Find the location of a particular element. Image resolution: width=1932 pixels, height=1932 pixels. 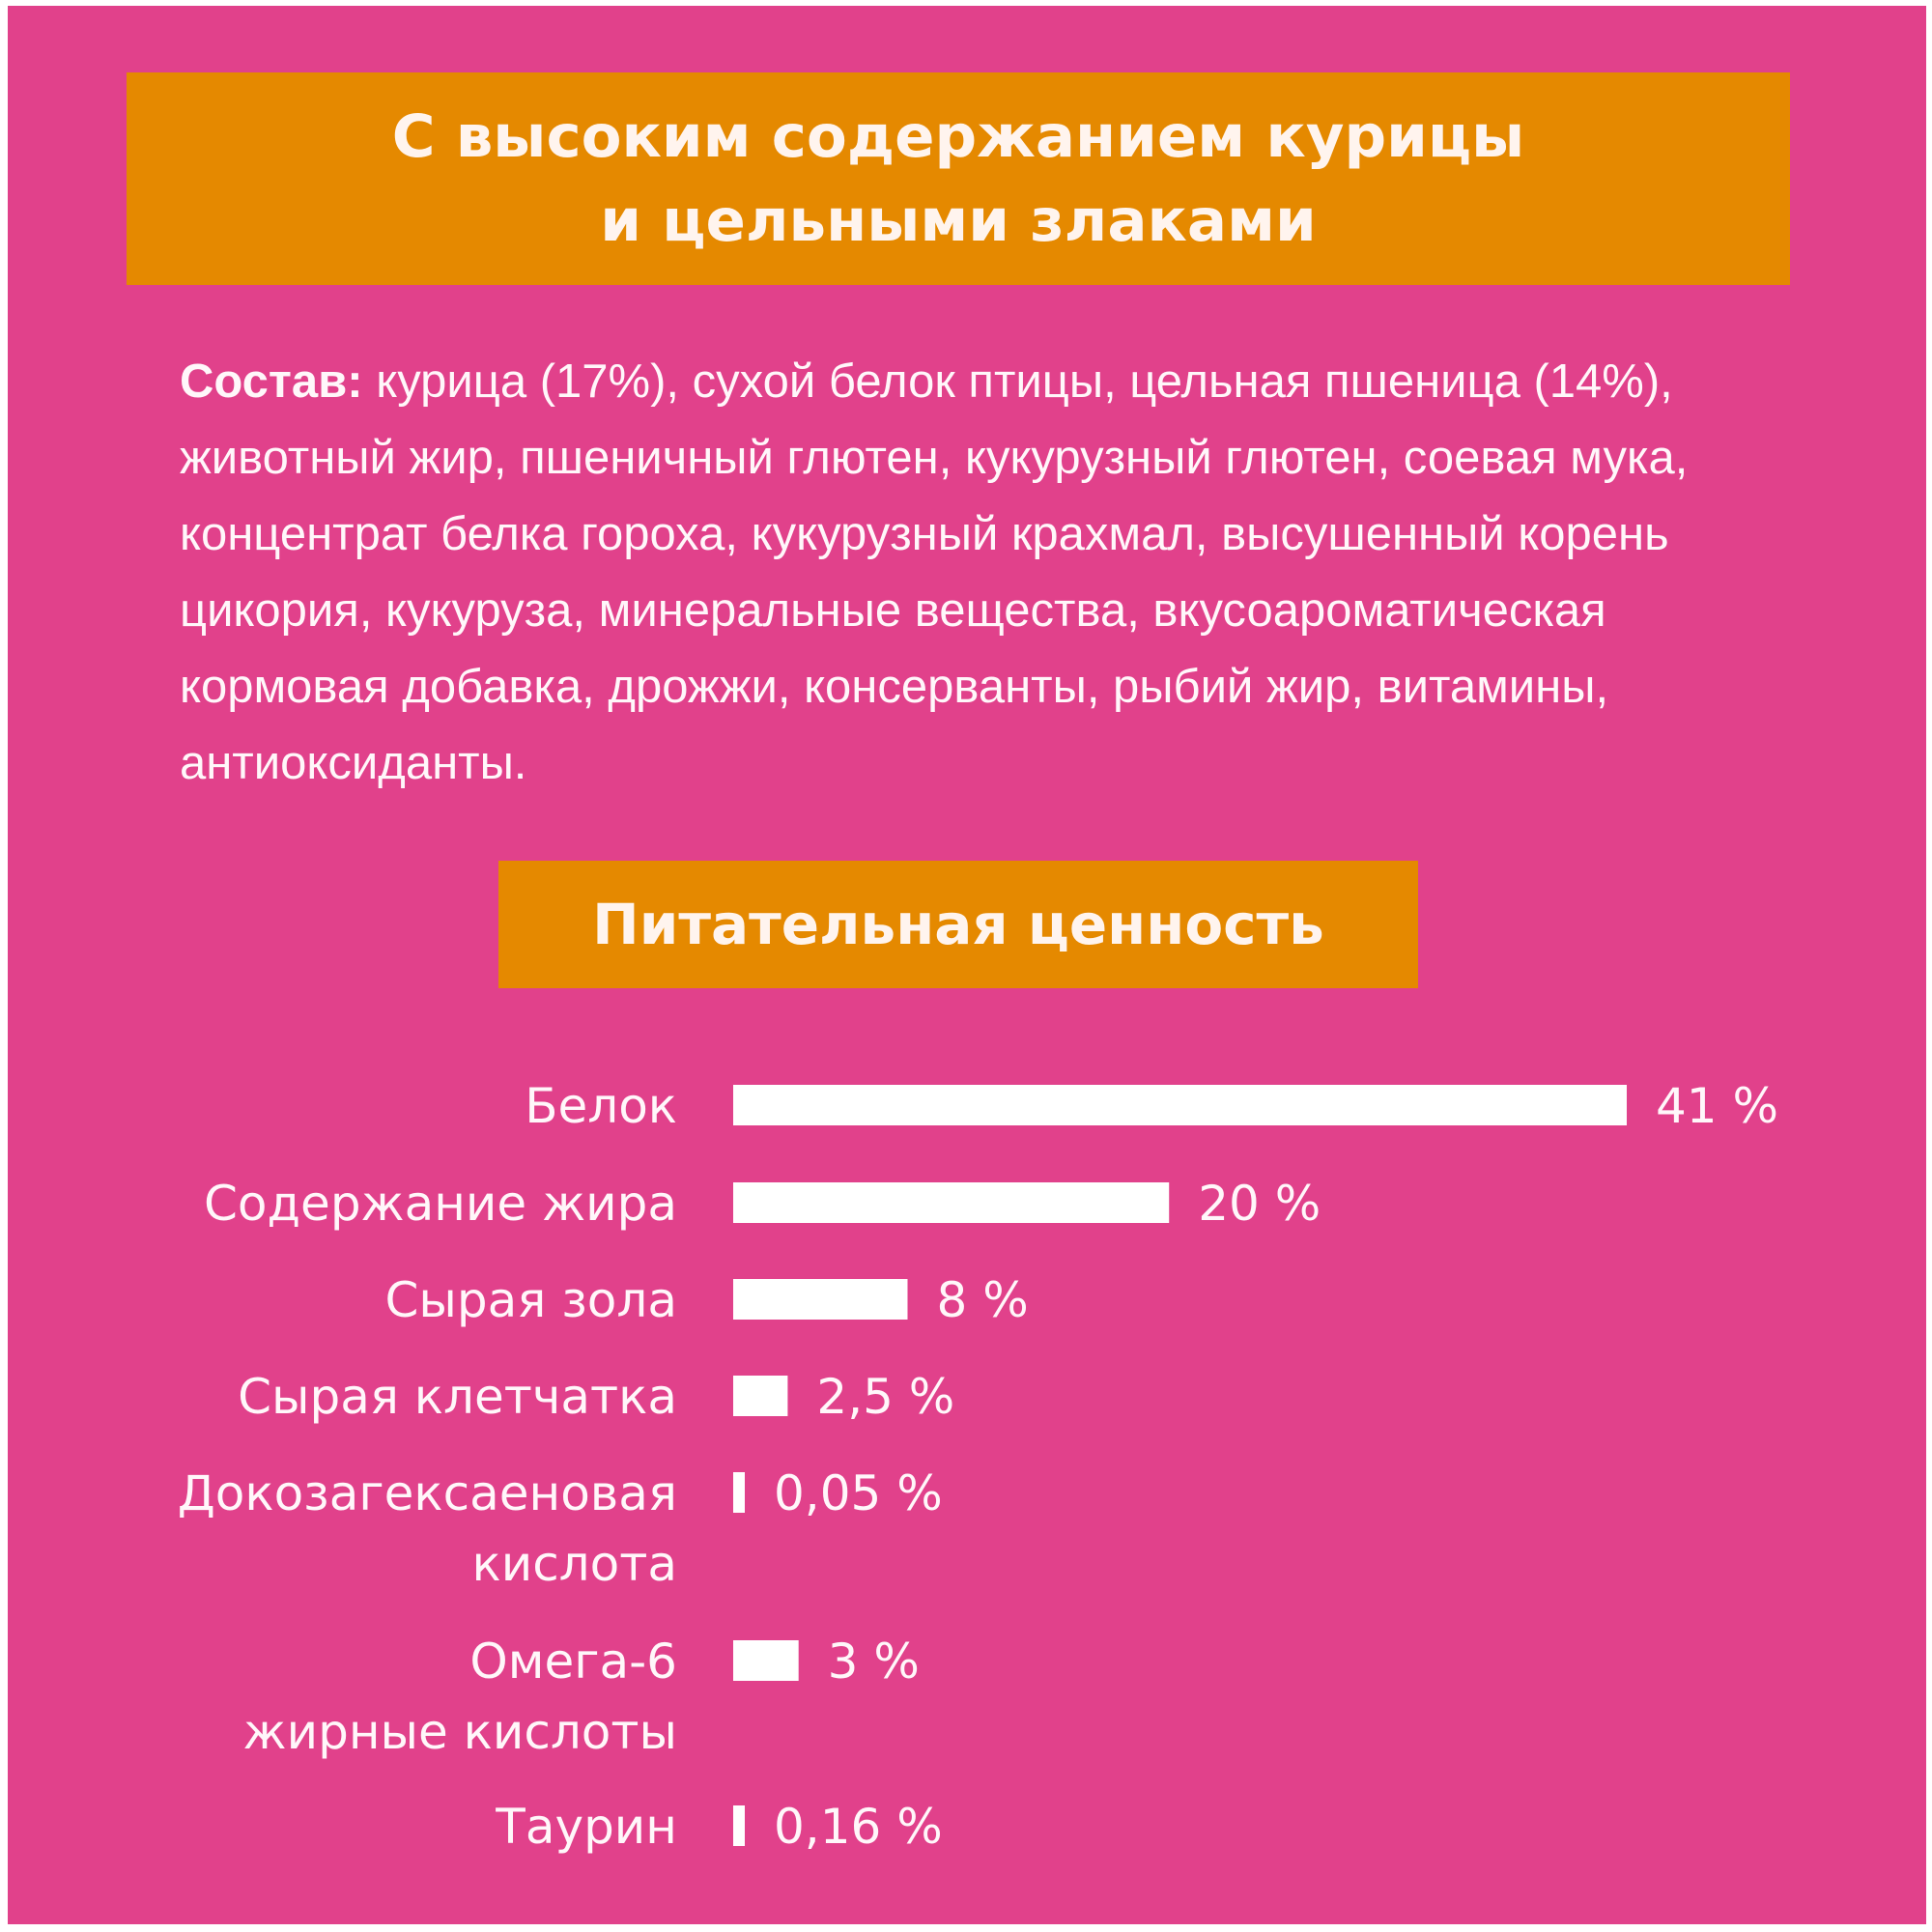

category-label-5-line-0: Омега-6 is located at coordinates (573, 1662).